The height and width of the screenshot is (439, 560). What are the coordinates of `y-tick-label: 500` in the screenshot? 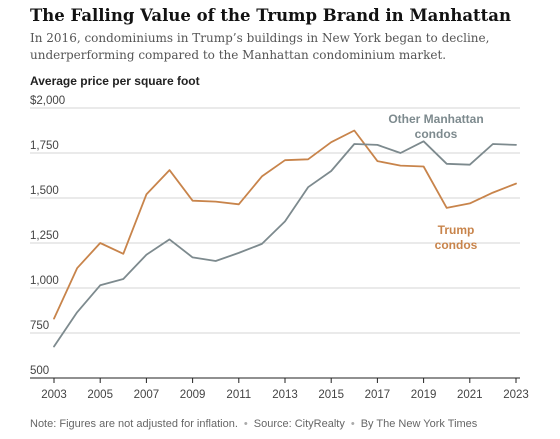 It's located at (39, 371).